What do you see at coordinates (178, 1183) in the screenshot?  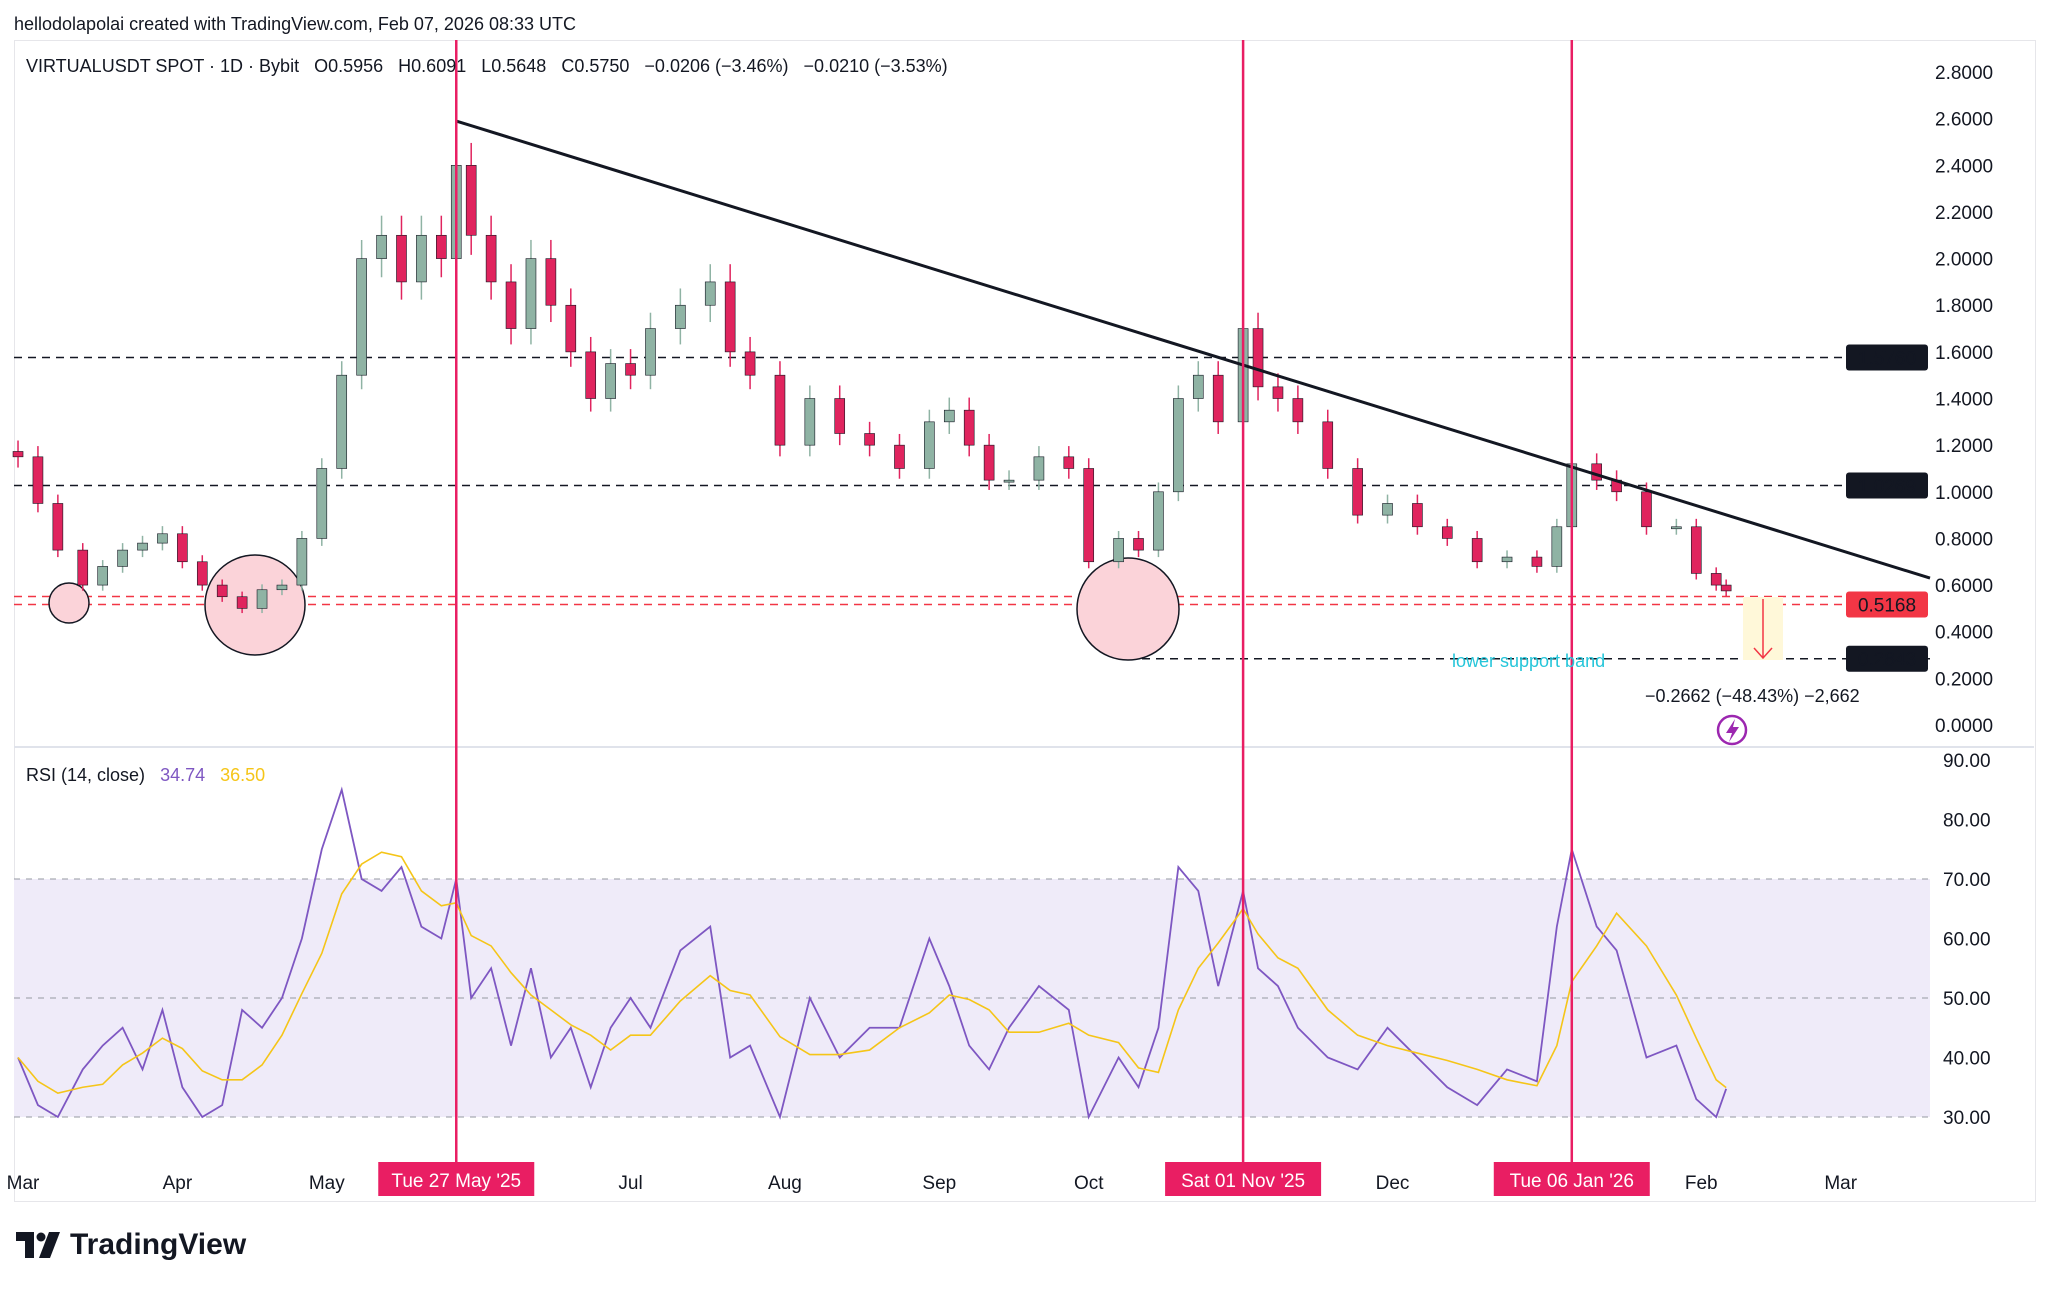 I see `time-tick-label: Apr` at bounding box center [178, 1183].